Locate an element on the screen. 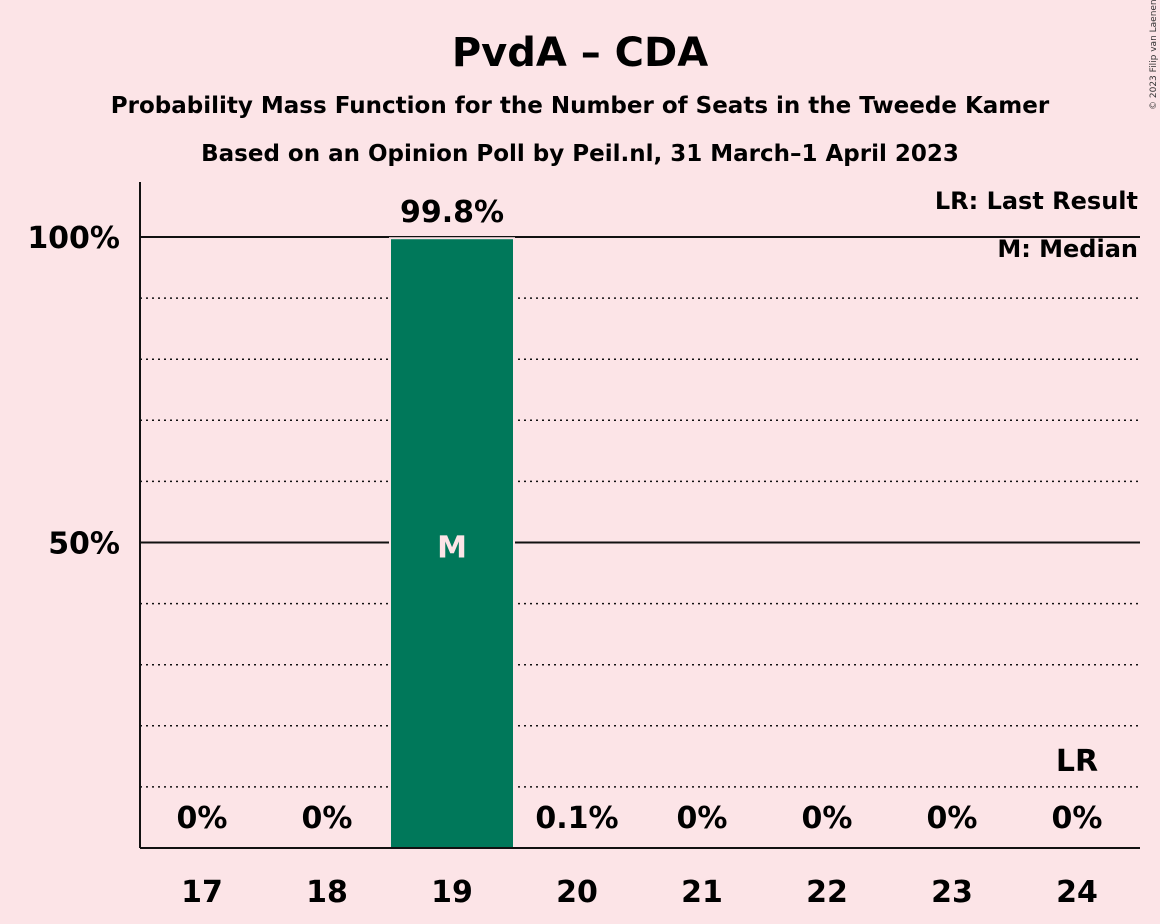 The height and width of the screenshot is (924, 1160). x-tick-label-17: 17 is located at coordinates (202, 892).